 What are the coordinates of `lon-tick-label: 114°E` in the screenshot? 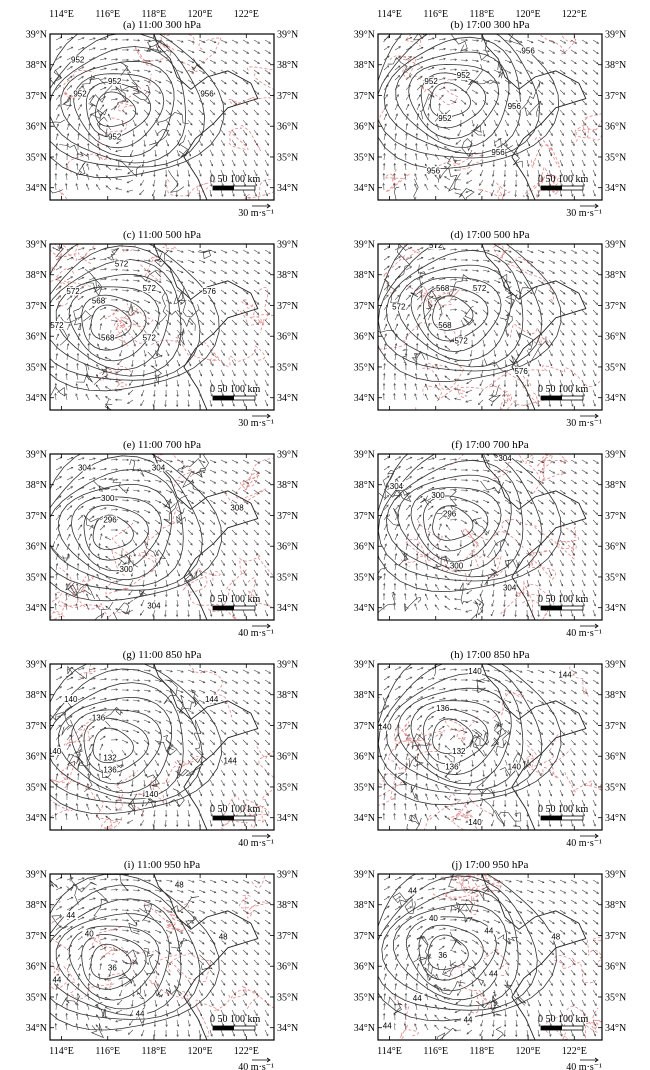 It's located at (61, 14).